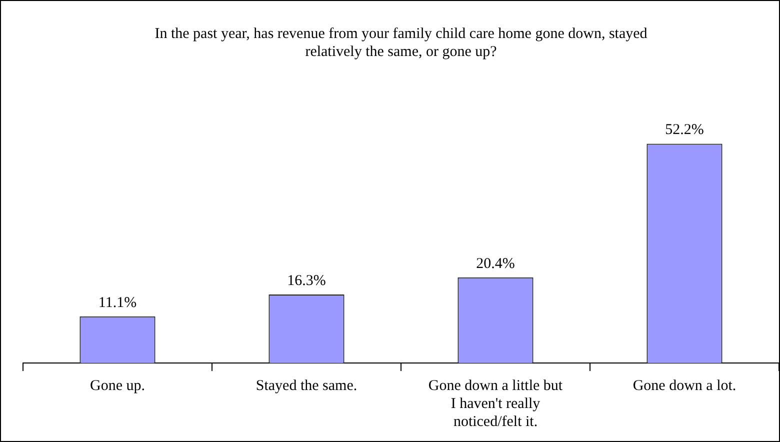  I want to click on data-label: 52.2%, so click(684, 130).